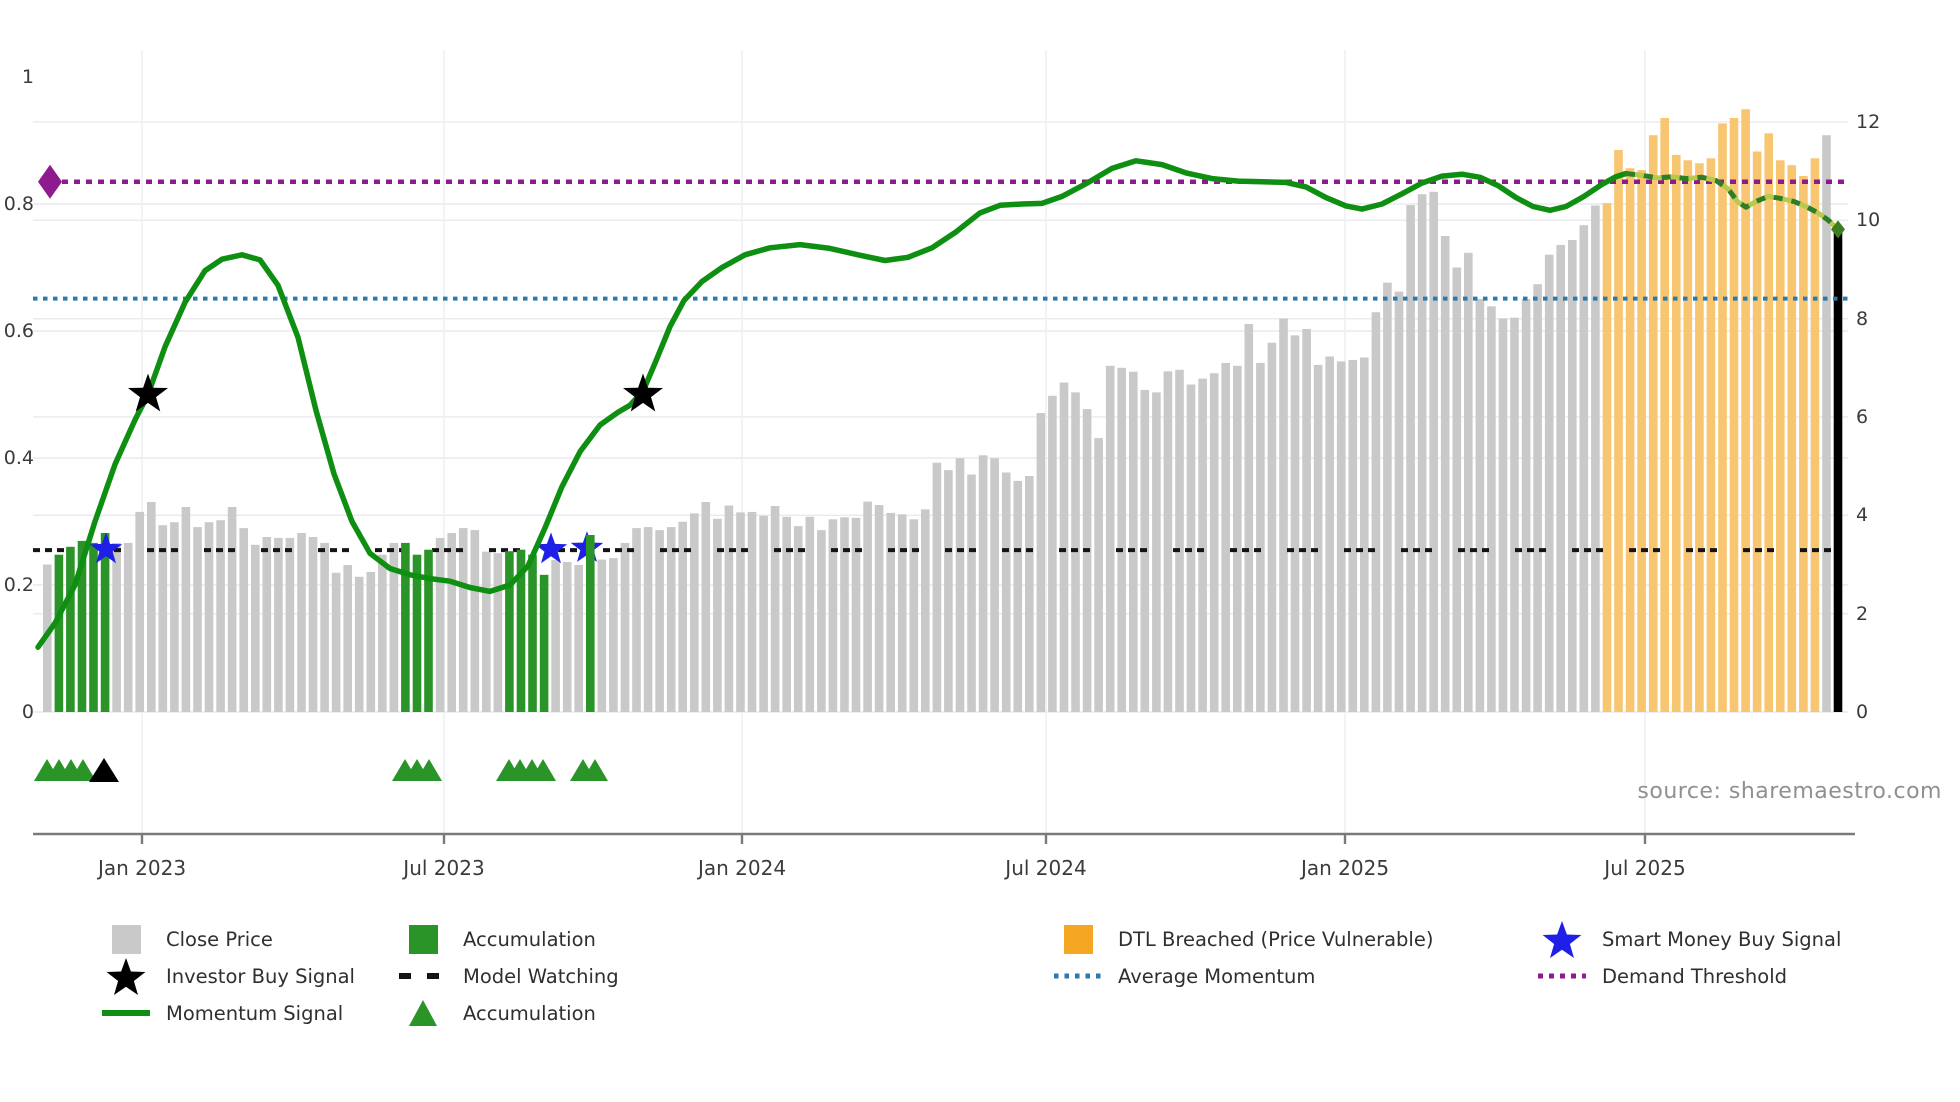  What do you see at coordinates (423, 939) in the screenshot?
I see `green-square-icon` at bounding box center [423, 939].